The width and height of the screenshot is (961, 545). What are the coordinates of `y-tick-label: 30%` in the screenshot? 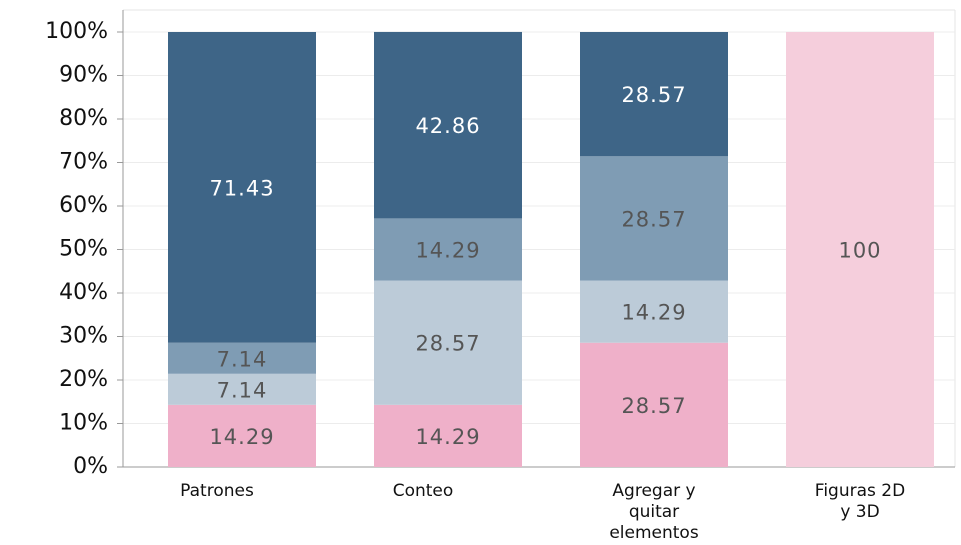 It's located at (83, 336).